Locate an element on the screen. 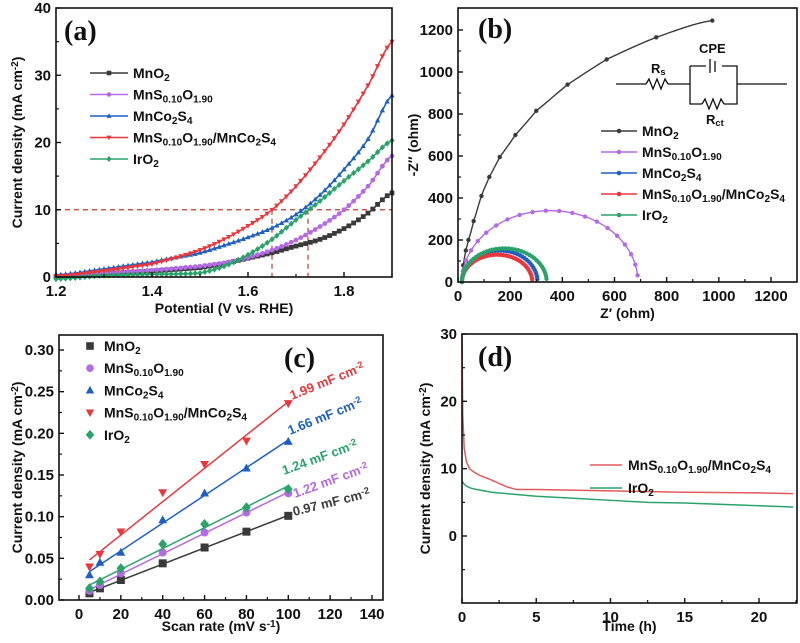 Image resolution: width=800 pixels, height=643 pixels. cpe-gap is located at coordinates (714, 66).